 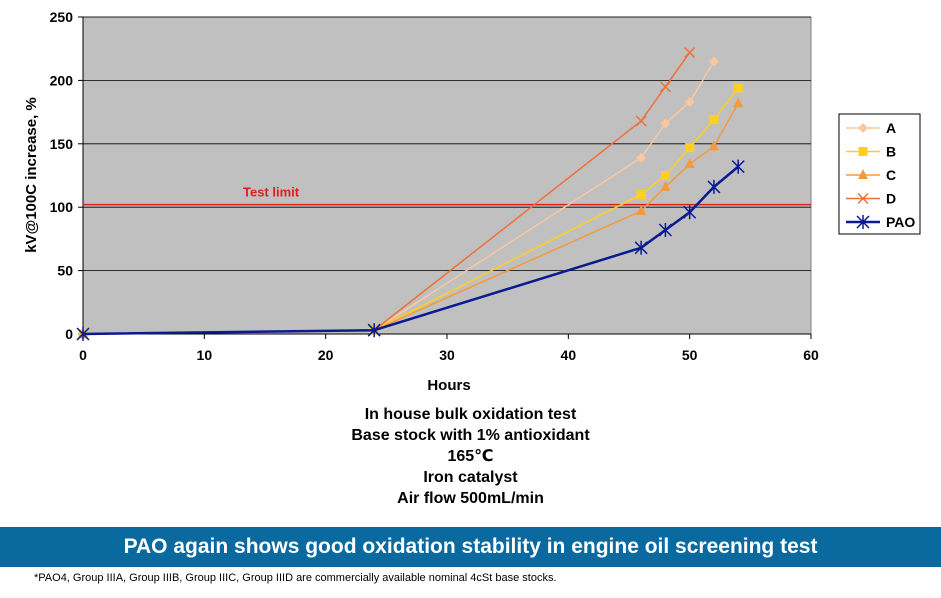 I want to click on legend-label: B, so click(x=891, y=152).